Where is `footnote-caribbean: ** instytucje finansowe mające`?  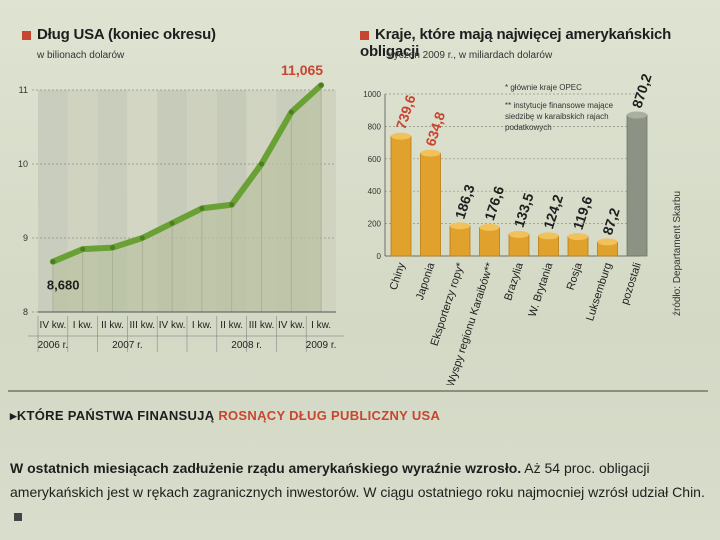 footnote-caribbean: ** instytucje finansowe mające is located at coordinates (559, 105).